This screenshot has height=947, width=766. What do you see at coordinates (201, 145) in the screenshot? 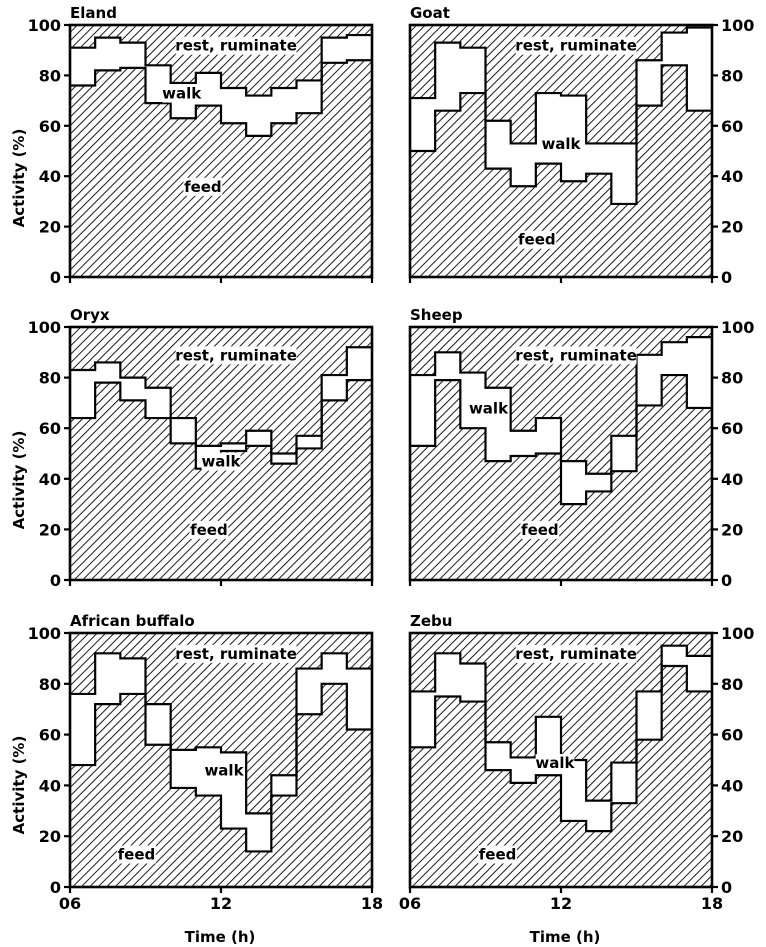
I see `panel-eland: Eland 0 20 40 60 80 100 rest, ruminate walk feed` at bounding box center [201, 145].